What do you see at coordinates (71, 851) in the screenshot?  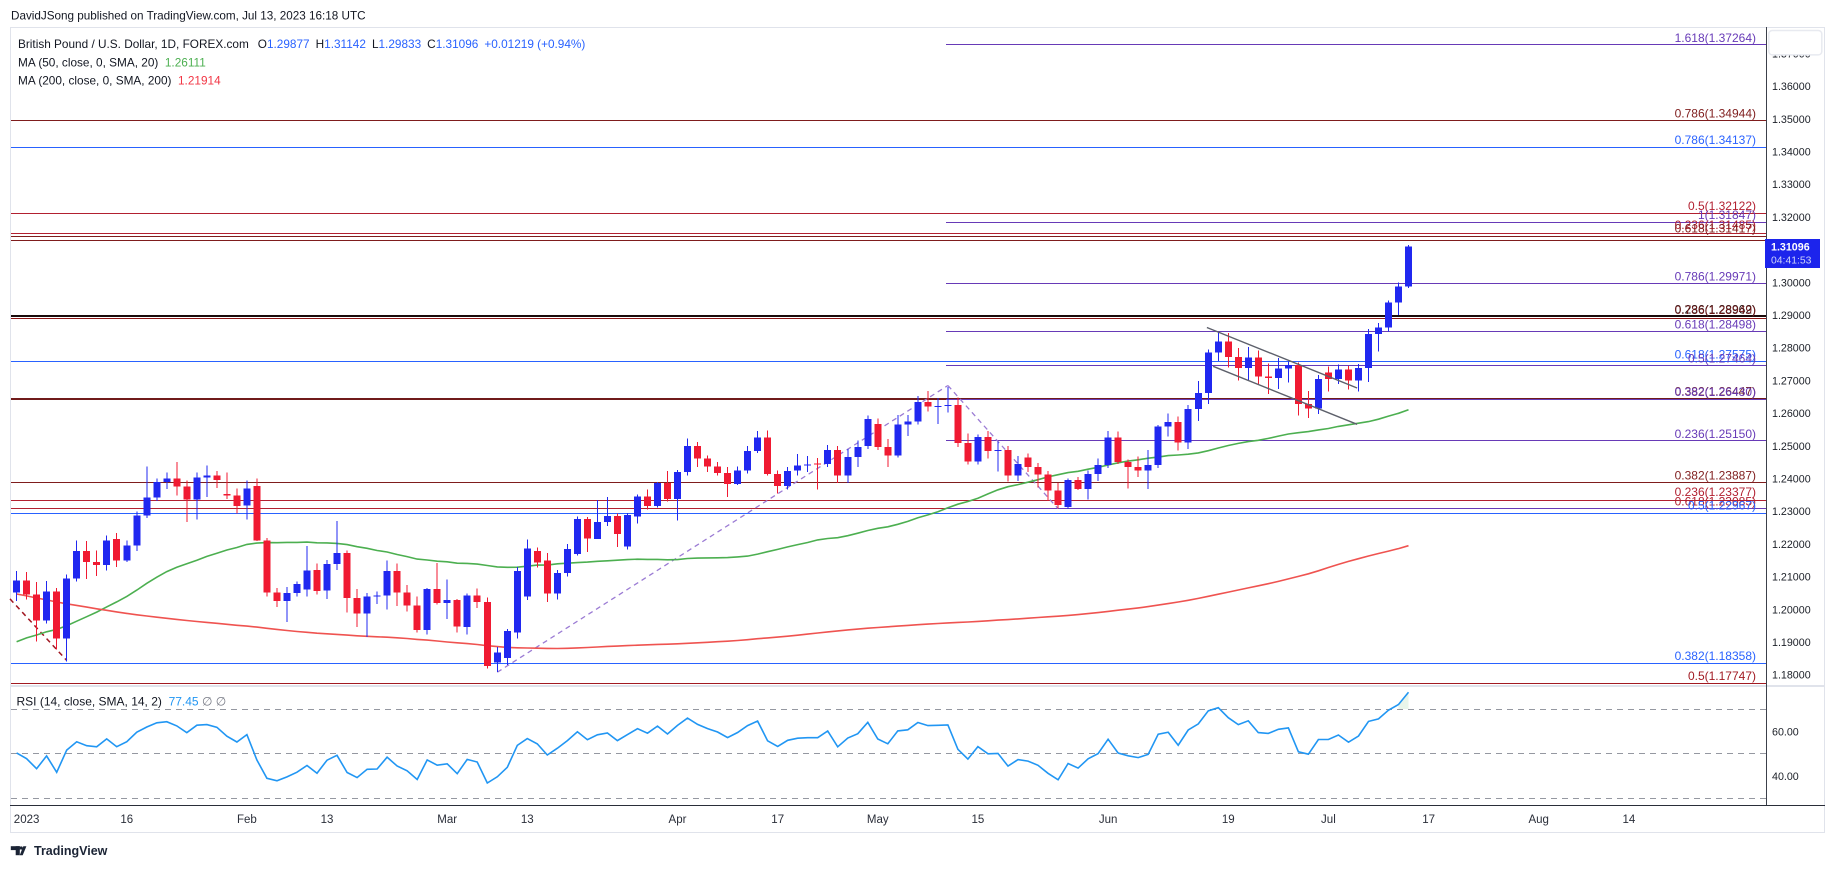 I see `svg-text: TradingView` at bounding box center [71, 851].